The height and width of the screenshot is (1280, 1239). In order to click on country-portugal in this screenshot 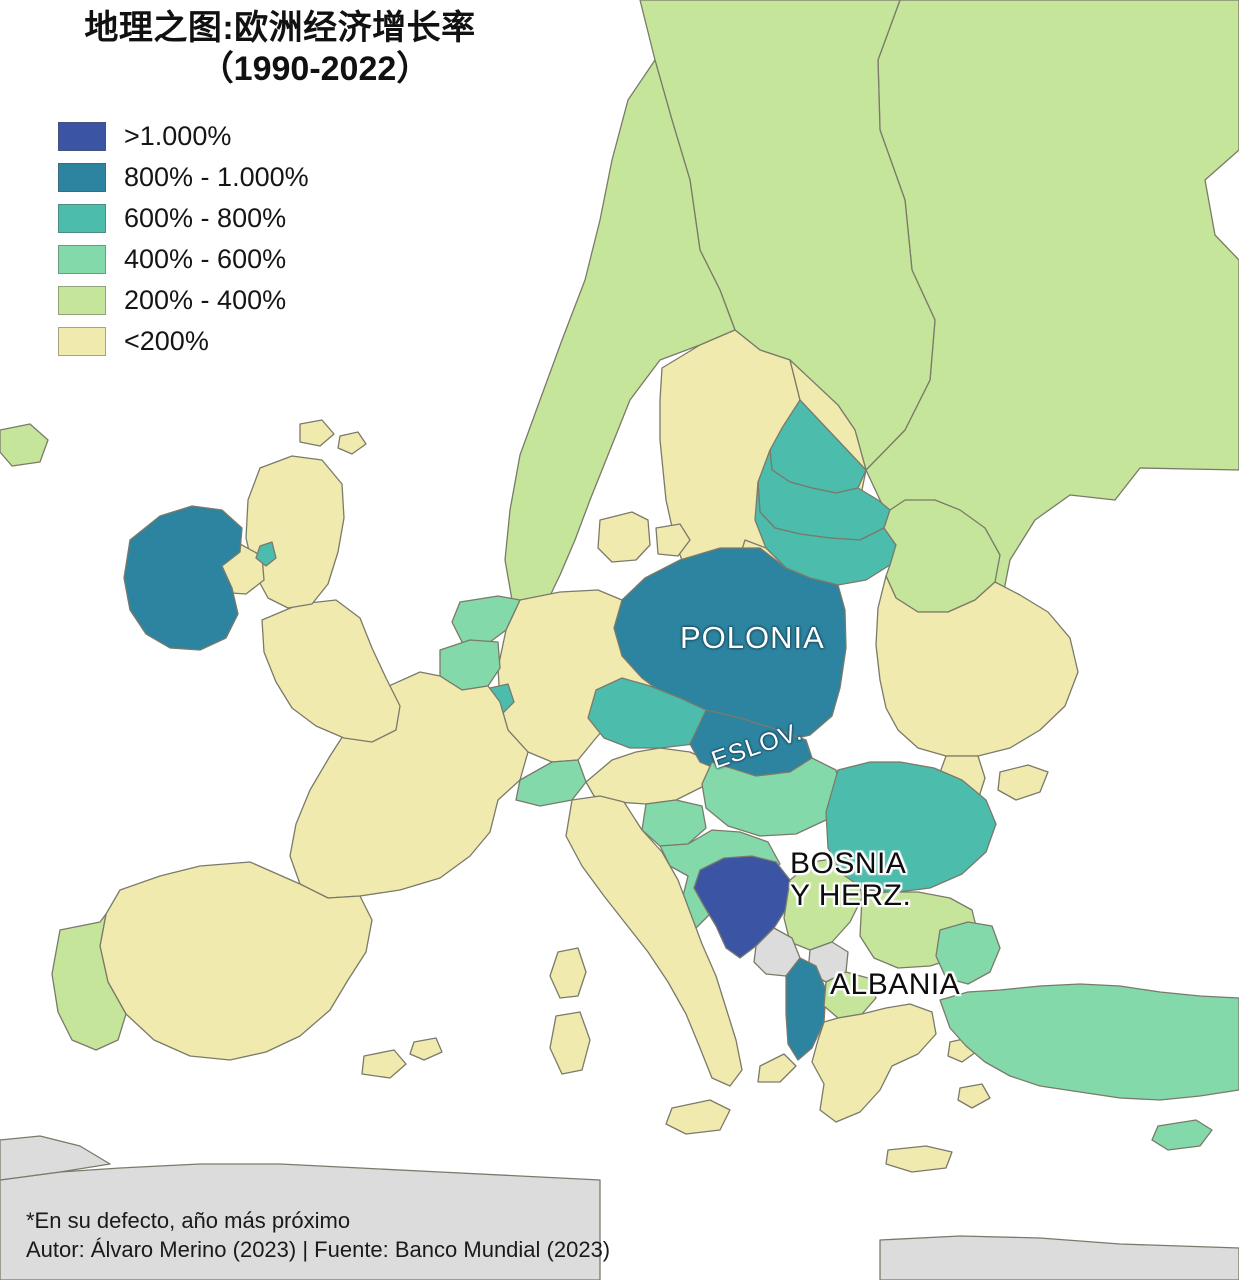, I will do `click(89, 982)`.